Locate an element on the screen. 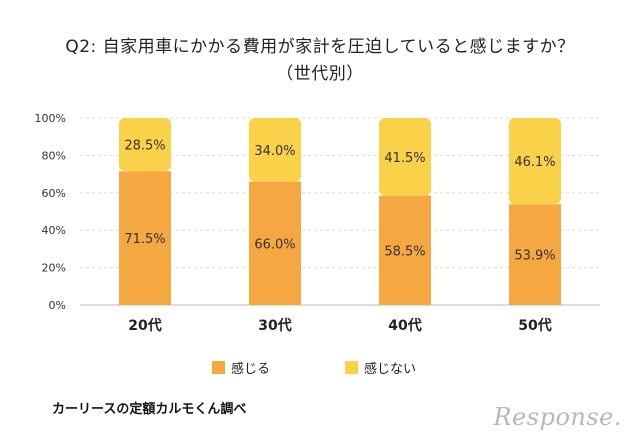 This screenshot has height=443, width=640. chart-title-line2: （世代別） is located at coordinates (320, 74).